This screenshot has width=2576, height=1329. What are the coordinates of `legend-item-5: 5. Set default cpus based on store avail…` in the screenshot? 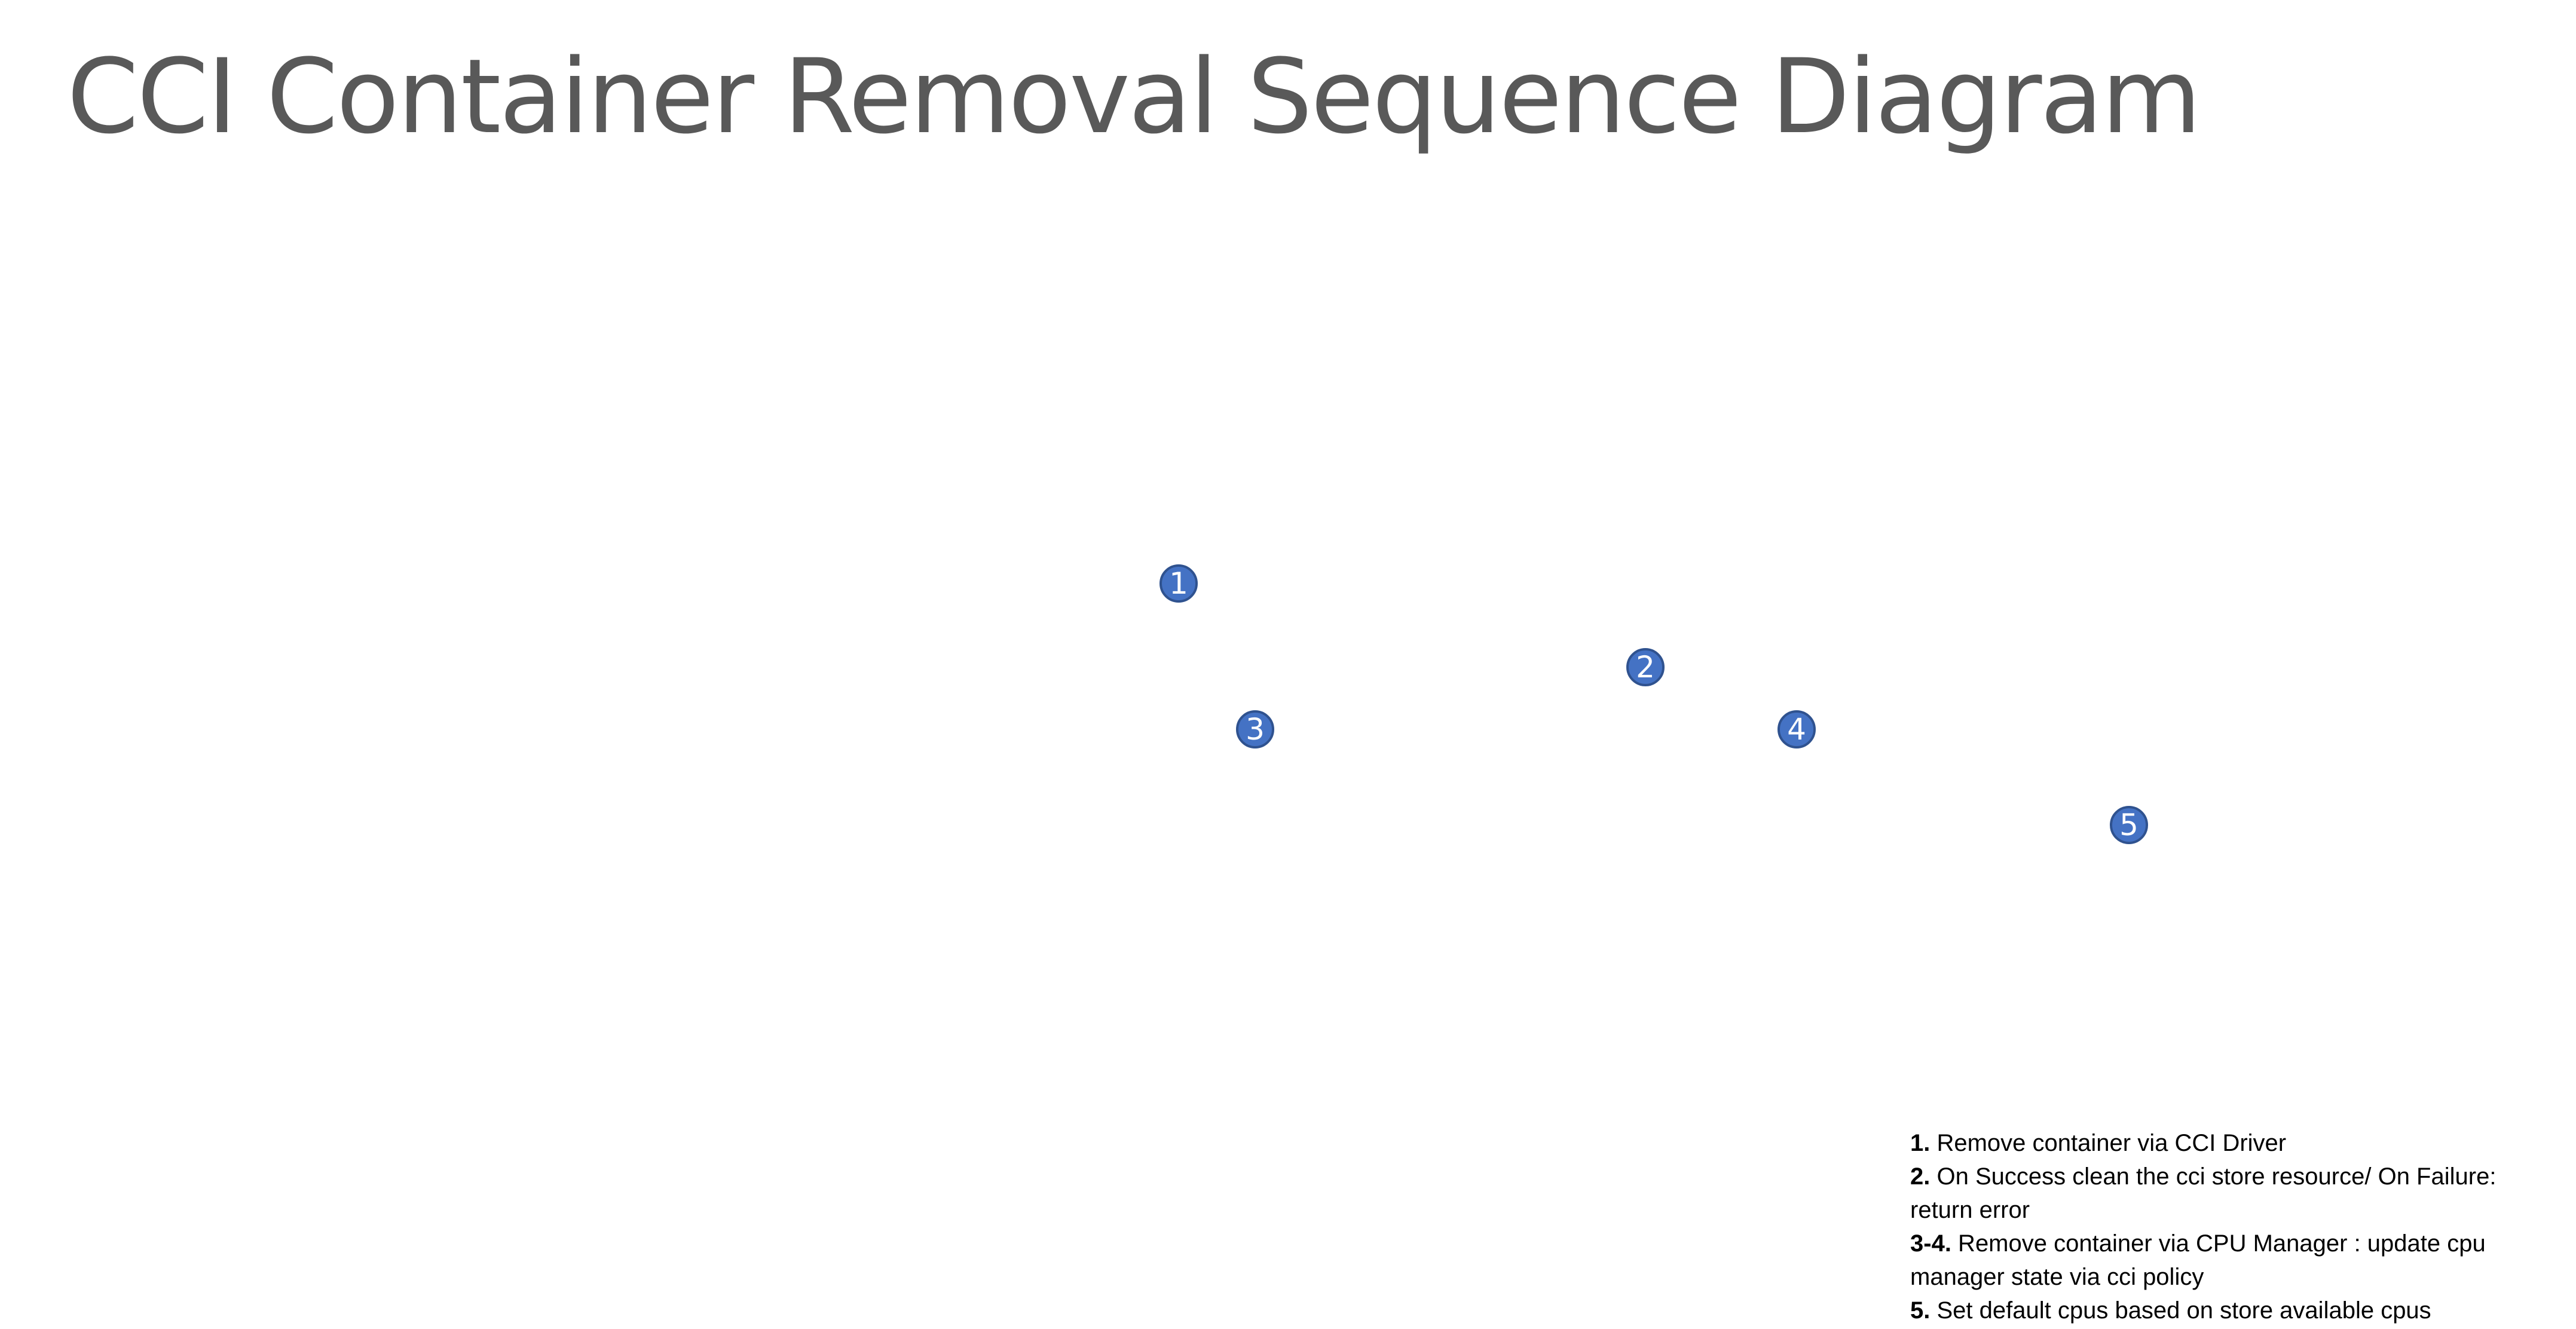 It's located at (2236, 1310).